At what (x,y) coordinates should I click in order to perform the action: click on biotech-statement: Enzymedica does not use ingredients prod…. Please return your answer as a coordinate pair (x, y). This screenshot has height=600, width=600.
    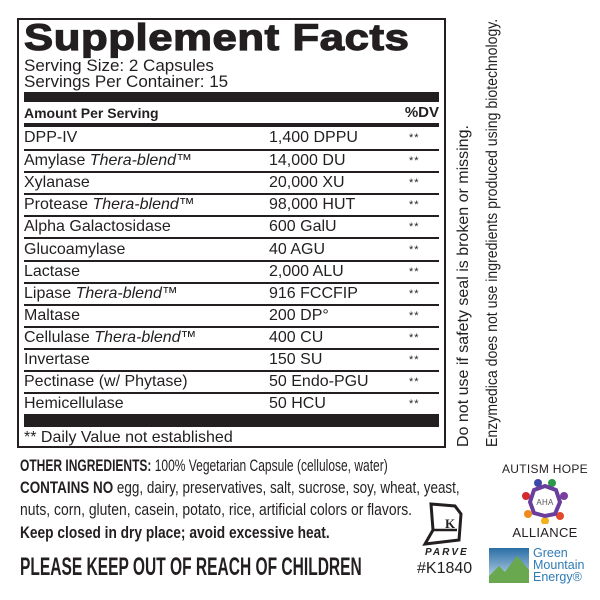
    Looking at the image, I should click on (492, 233).